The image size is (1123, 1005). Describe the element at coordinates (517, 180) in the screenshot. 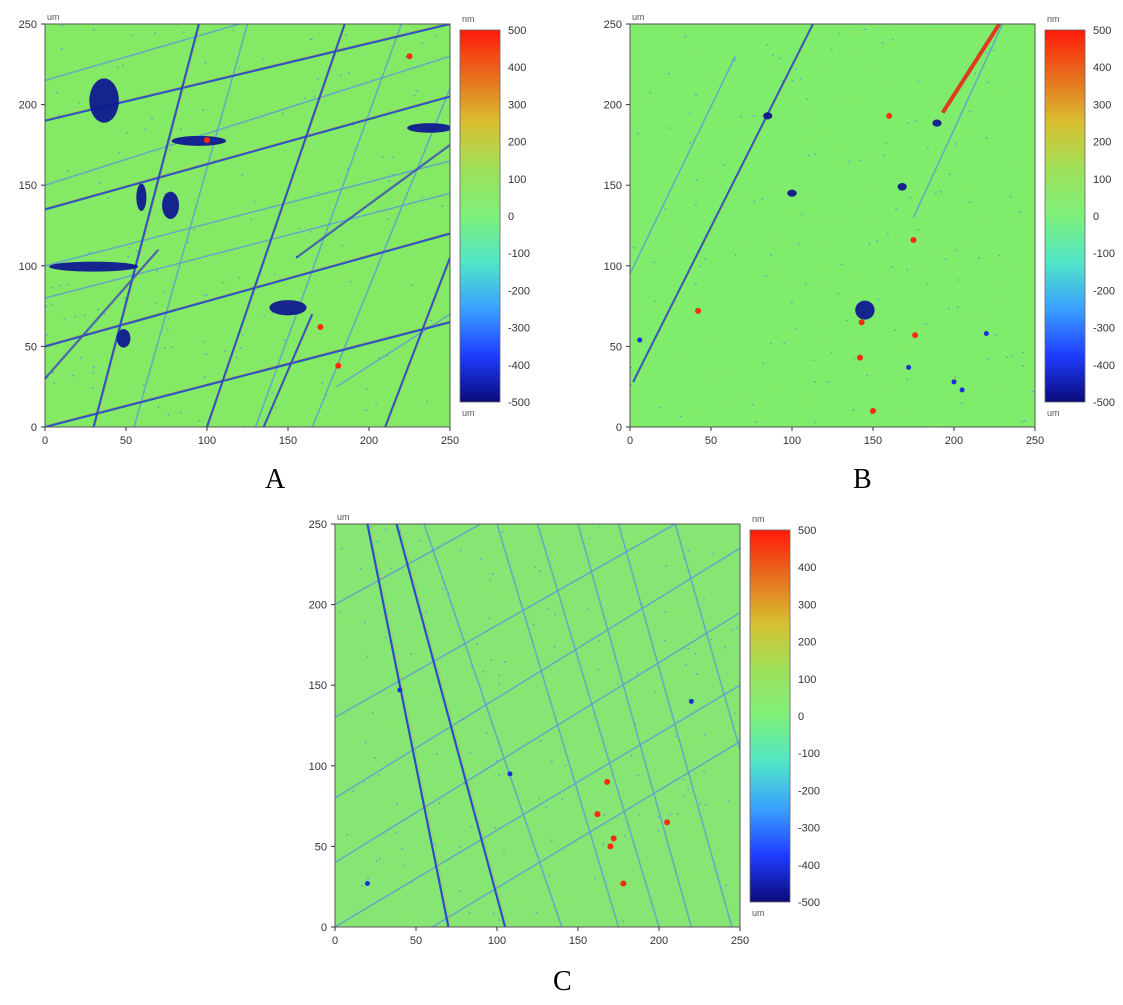

I see `colorbar-tick-label: 100` at that location.